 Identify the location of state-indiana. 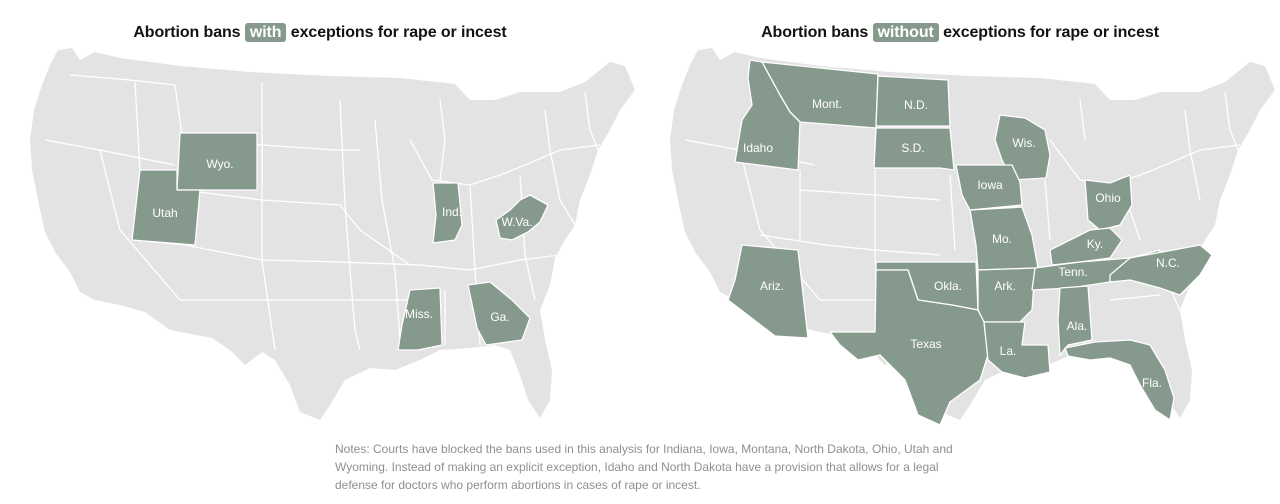
(447, 213).